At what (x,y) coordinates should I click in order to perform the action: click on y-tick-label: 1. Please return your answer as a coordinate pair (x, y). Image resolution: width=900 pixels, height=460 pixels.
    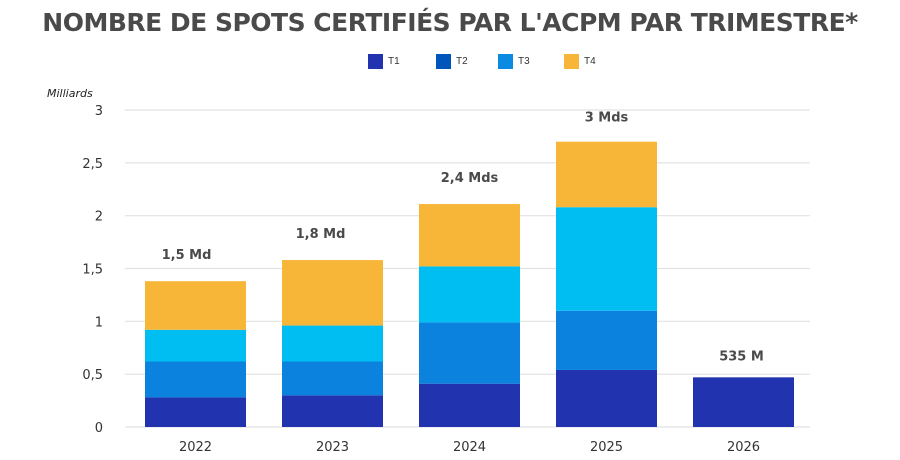
    Looking at the image, I should click on (99, 322).